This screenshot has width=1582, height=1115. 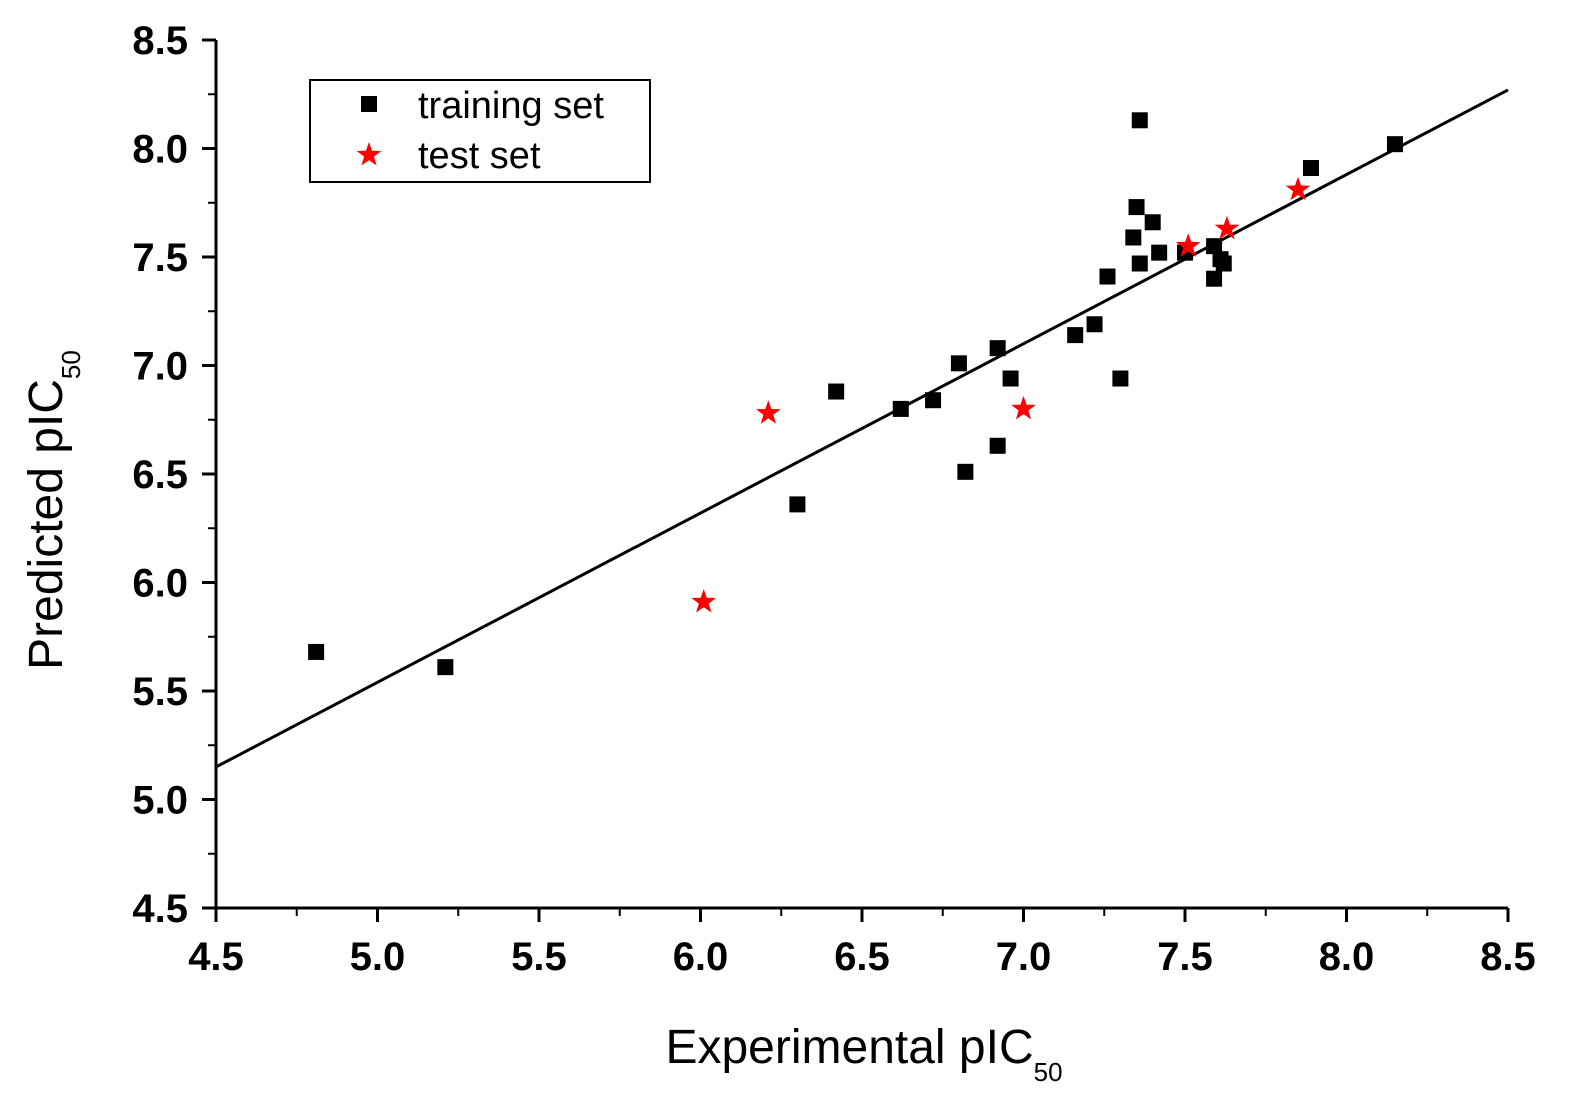 What do you see at coordinates (160, 584) in the screenshot?
I see `y-tick-label: 6.0` at bounding box center [160, 584].